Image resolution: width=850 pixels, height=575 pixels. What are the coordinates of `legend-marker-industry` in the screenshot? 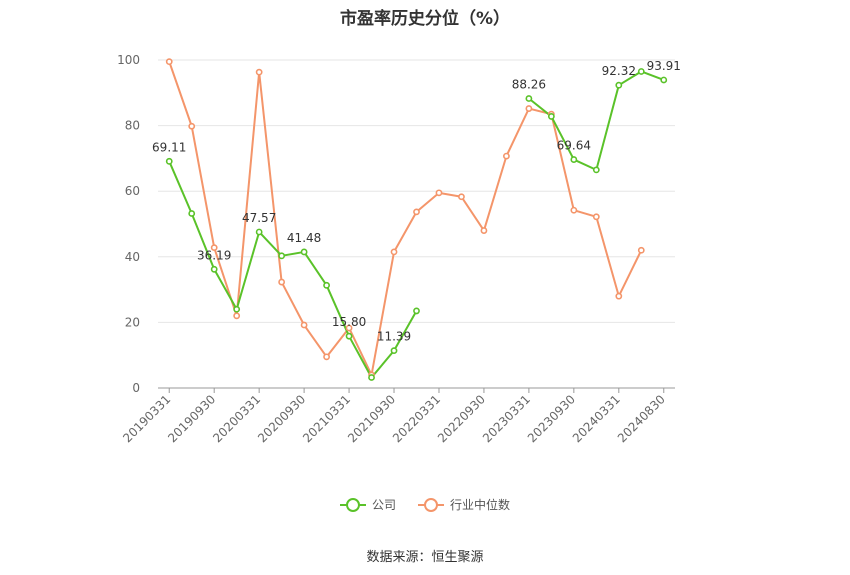 It's located at (431, 505).